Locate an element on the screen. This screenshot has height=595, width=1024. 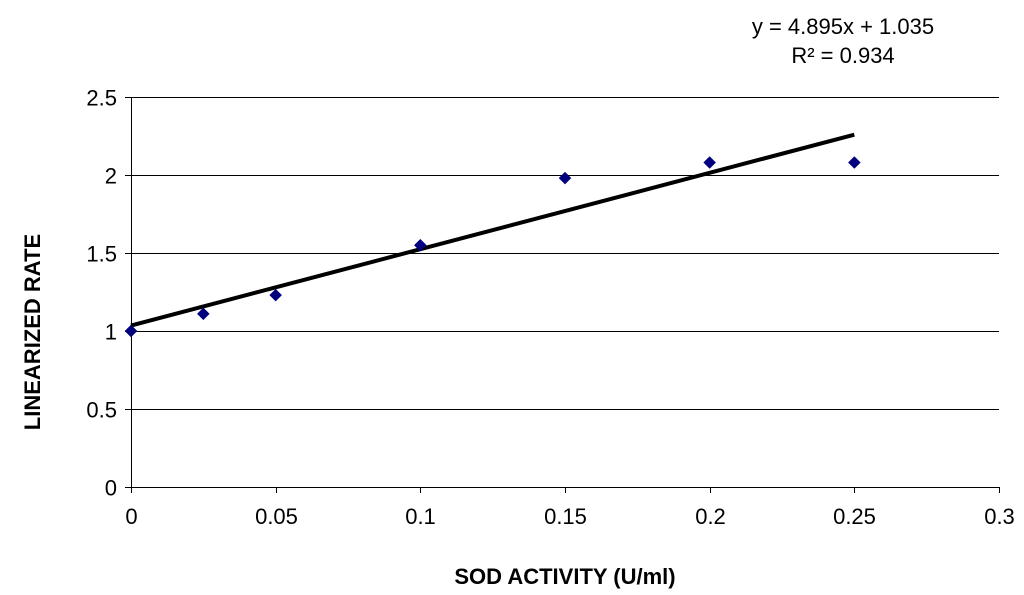
y-tick-label-5: 2.5 is located at coordinates (101, 98).